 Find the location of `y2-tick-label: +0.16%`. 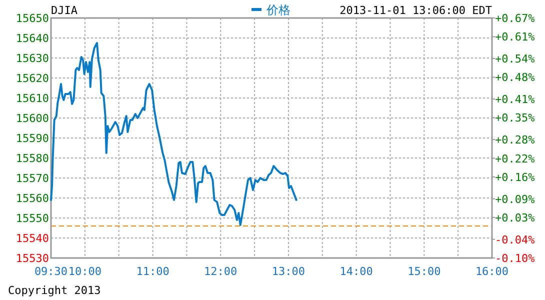

y2-tick-label: +0.16% is located at coordinates (515, 177).